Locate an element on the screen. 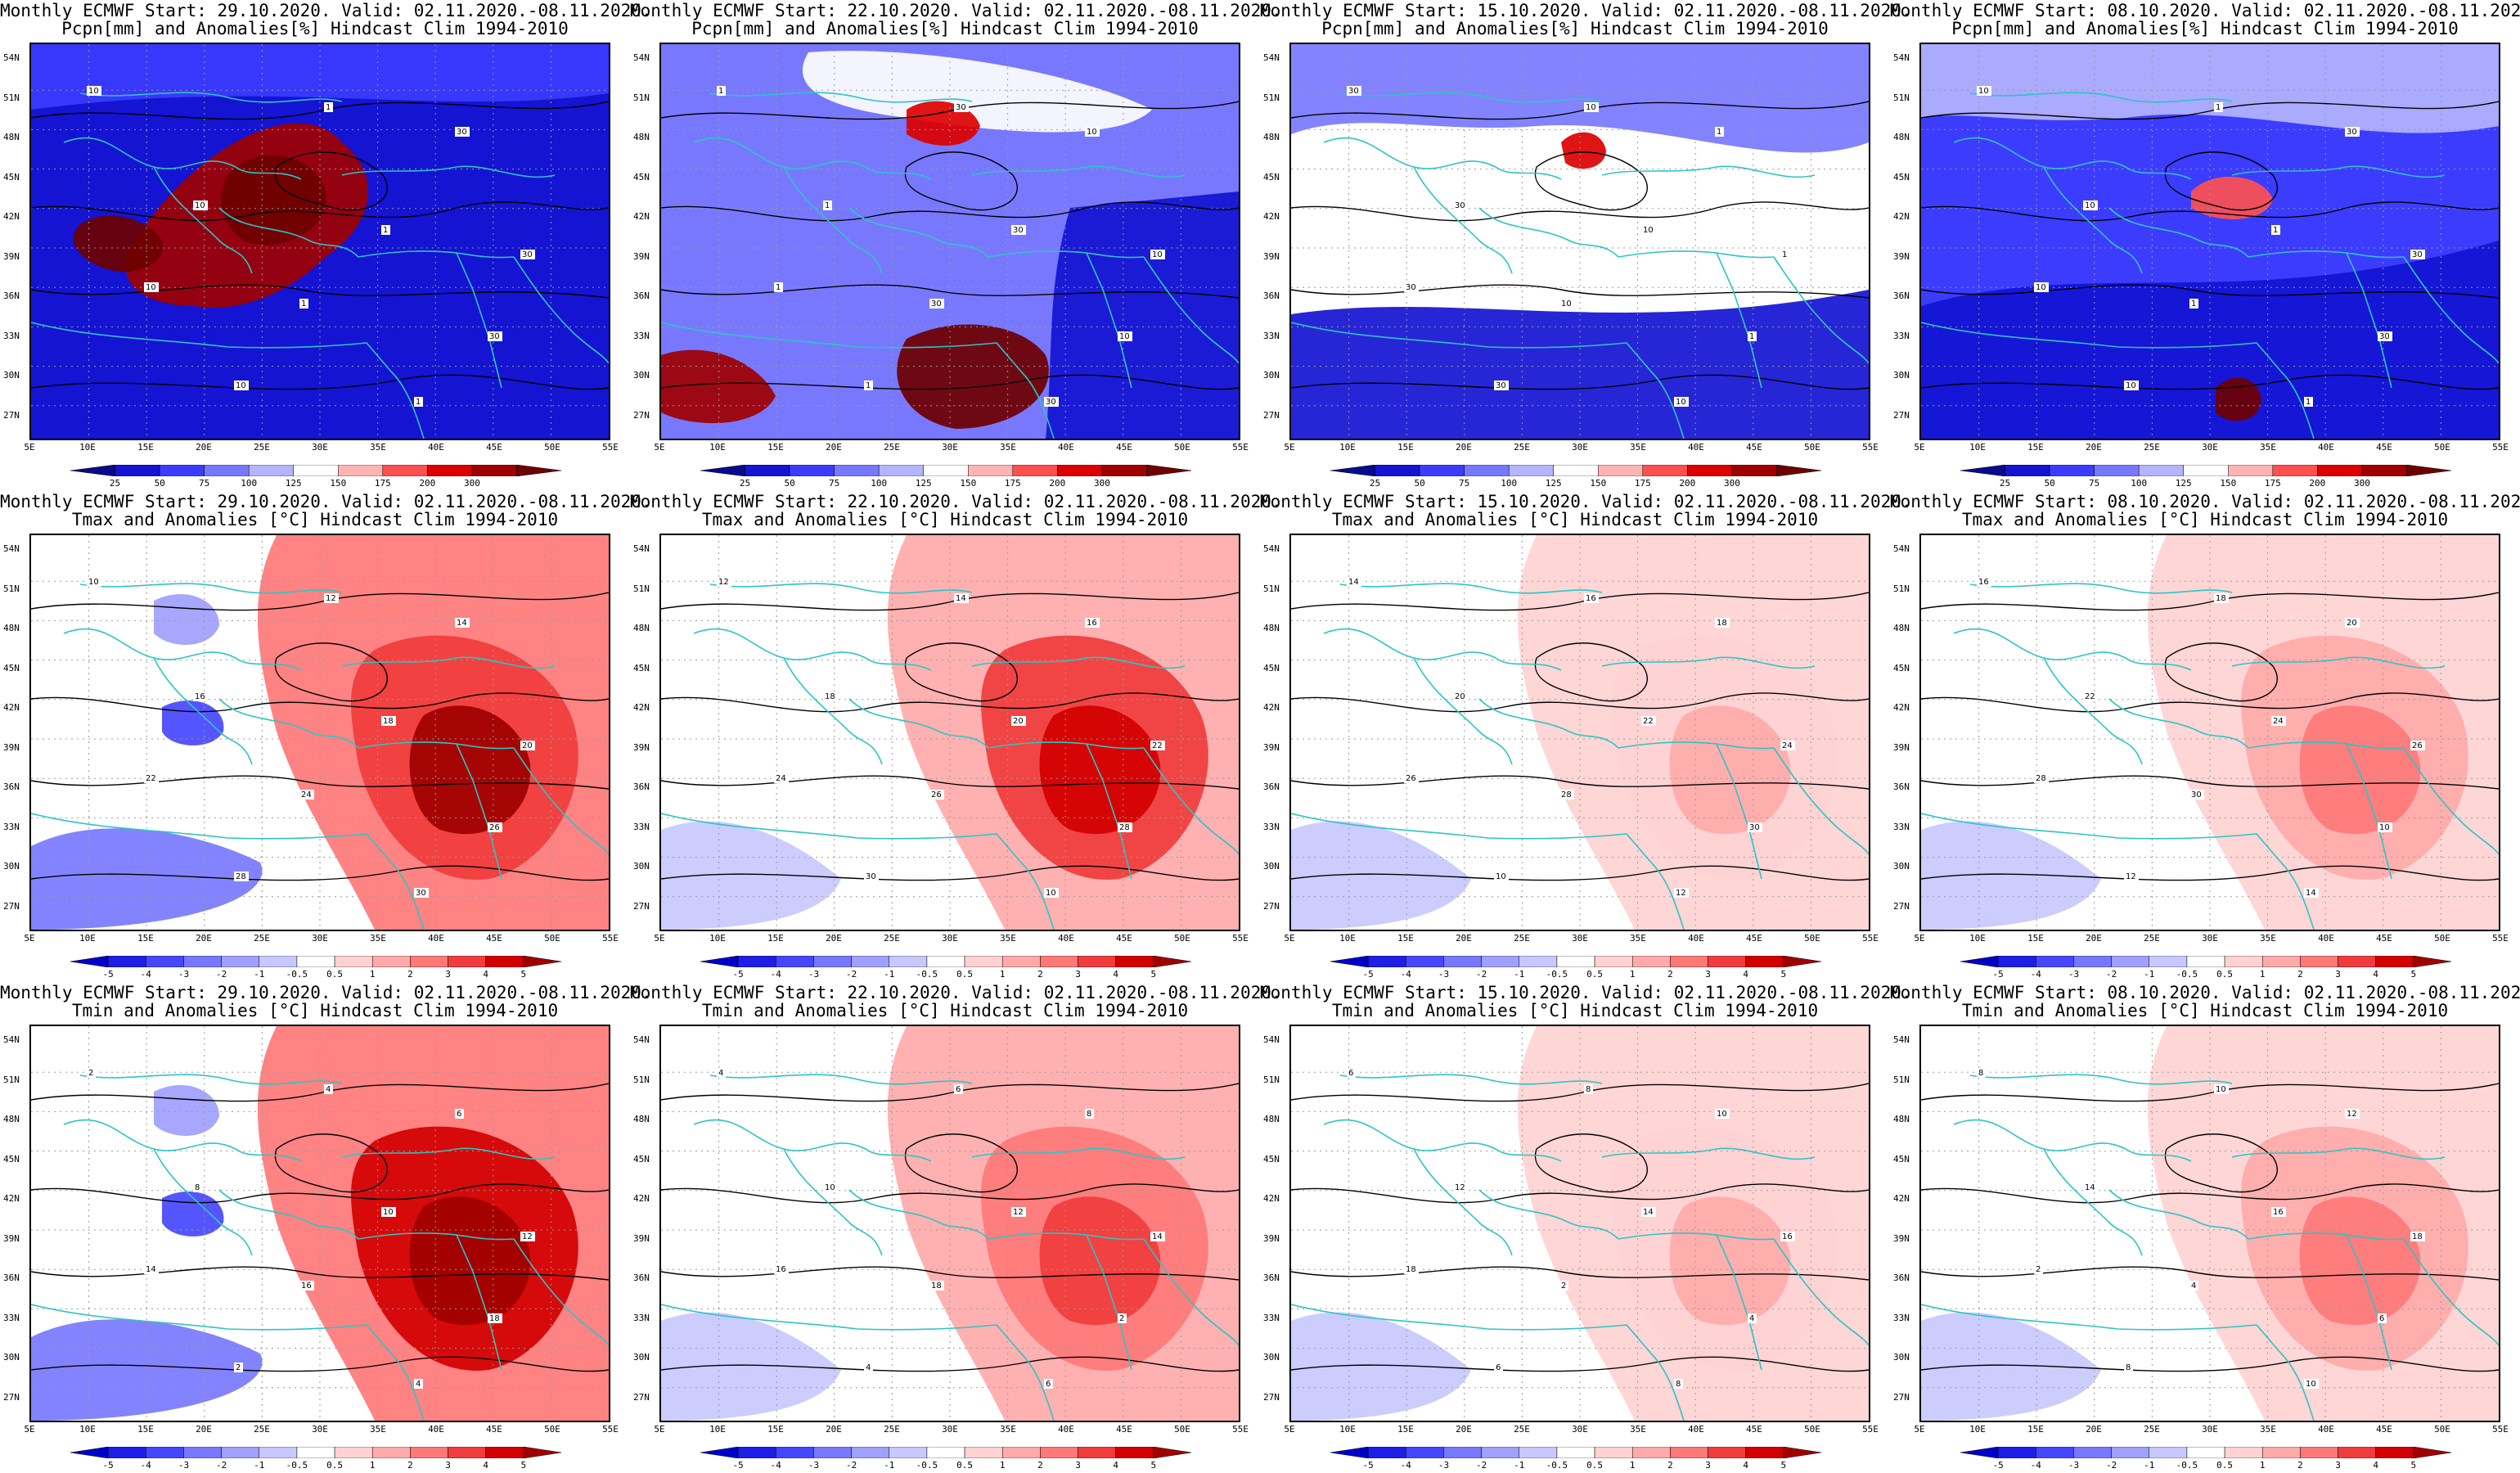  svg-text: 1 is located at coordinates (386, 230).